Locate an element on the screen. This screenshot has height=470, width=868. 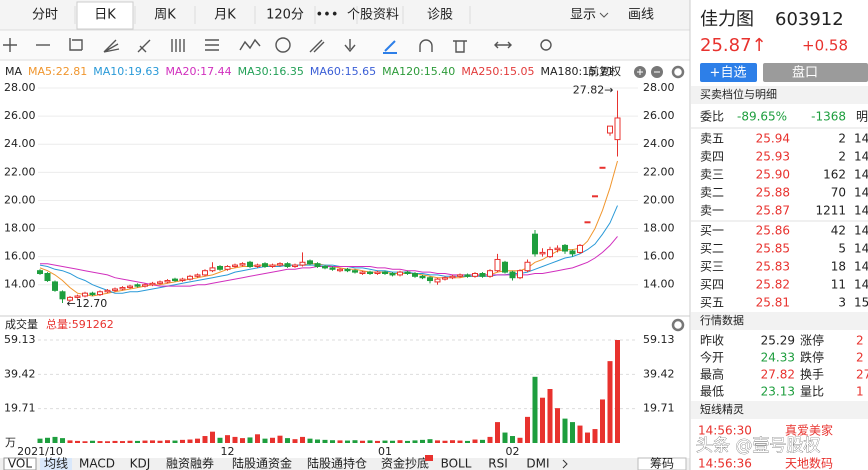
indicator-tab: DMI is located at coordinates (537, 463).